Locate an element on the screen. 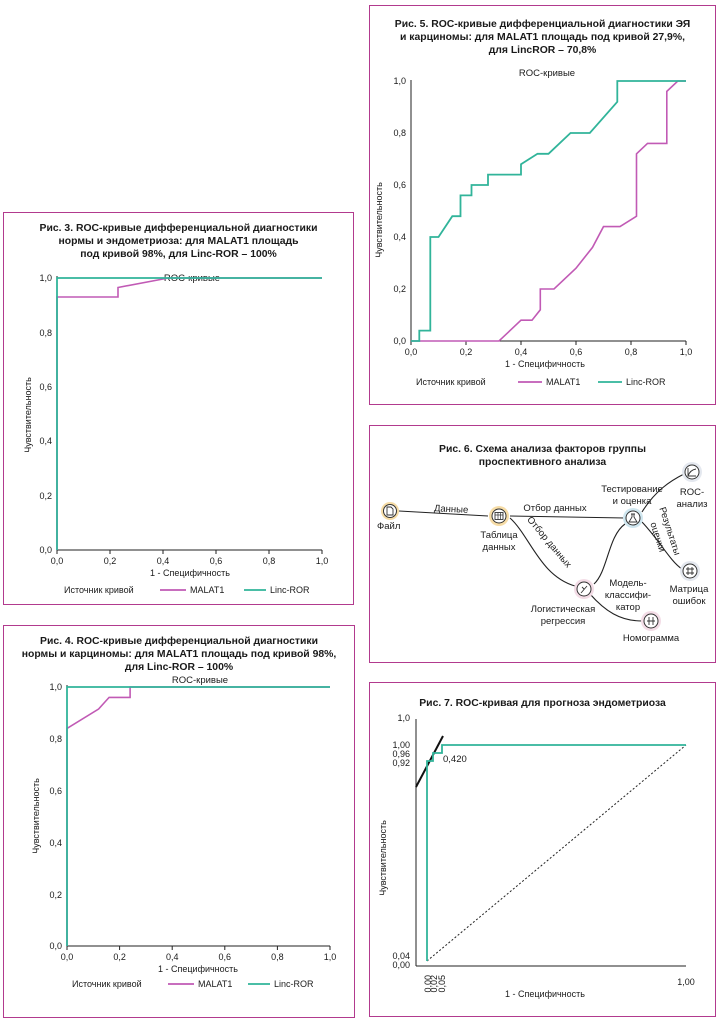 This screenshot has width=720, height=1022. y-tick-label: 0,00 is located at coordinates (401, 965).